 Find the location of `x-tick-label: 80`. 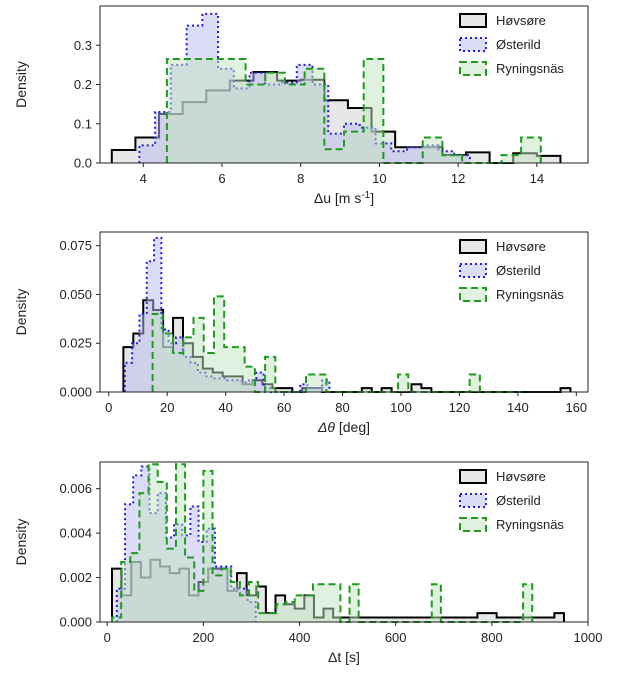

x-tick-label: 80 is located at coordinates (342, 407).